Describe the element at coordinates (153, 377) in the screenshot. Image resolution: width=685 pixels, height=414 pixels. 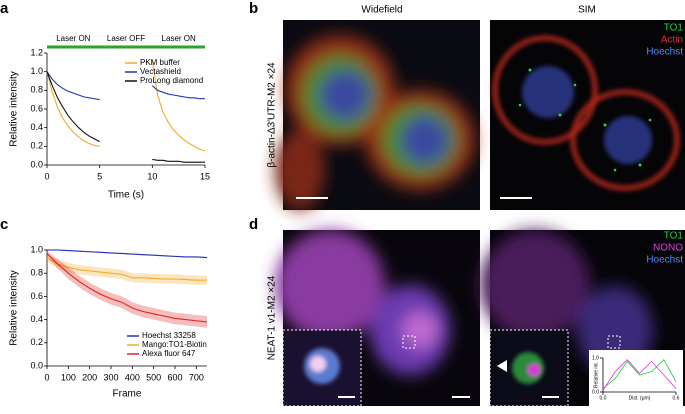
I see `x-tick-label: 500` at that location.